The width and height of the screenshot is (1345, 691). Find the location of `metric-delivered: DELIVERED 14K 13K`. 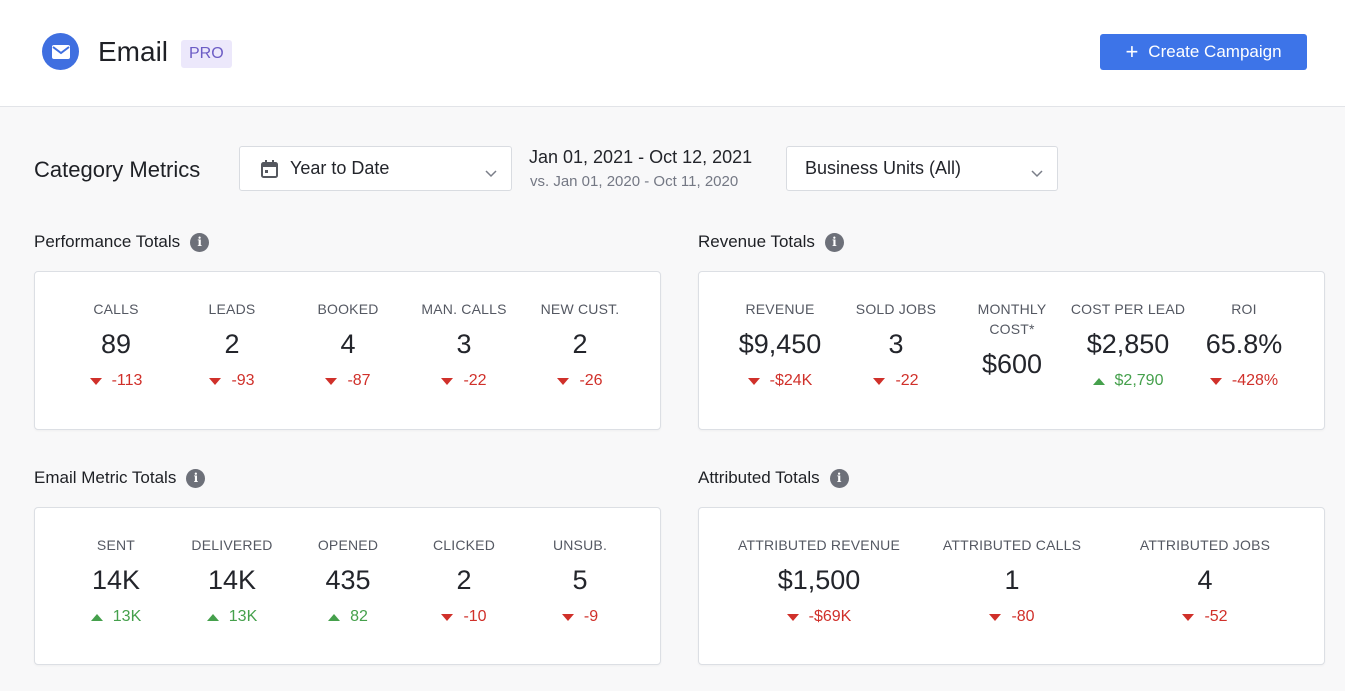

metric-delivered: DELIVERED 14K 13K is located at coordinates (232, 581).